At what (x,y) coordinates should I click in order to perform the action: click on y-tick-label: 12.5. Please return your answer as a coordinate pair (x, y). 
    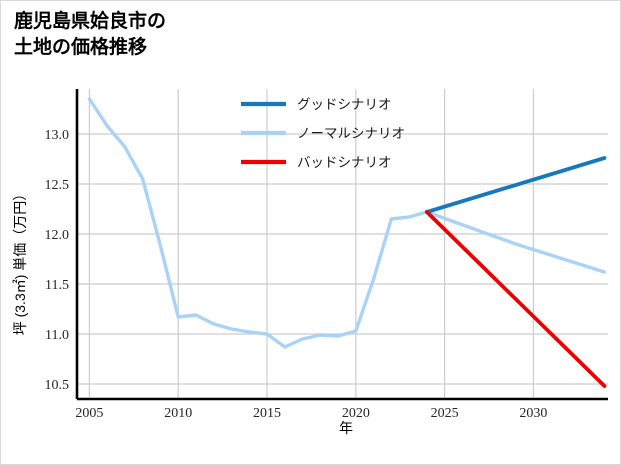
    Looking at the image, I should click on (57, 185).